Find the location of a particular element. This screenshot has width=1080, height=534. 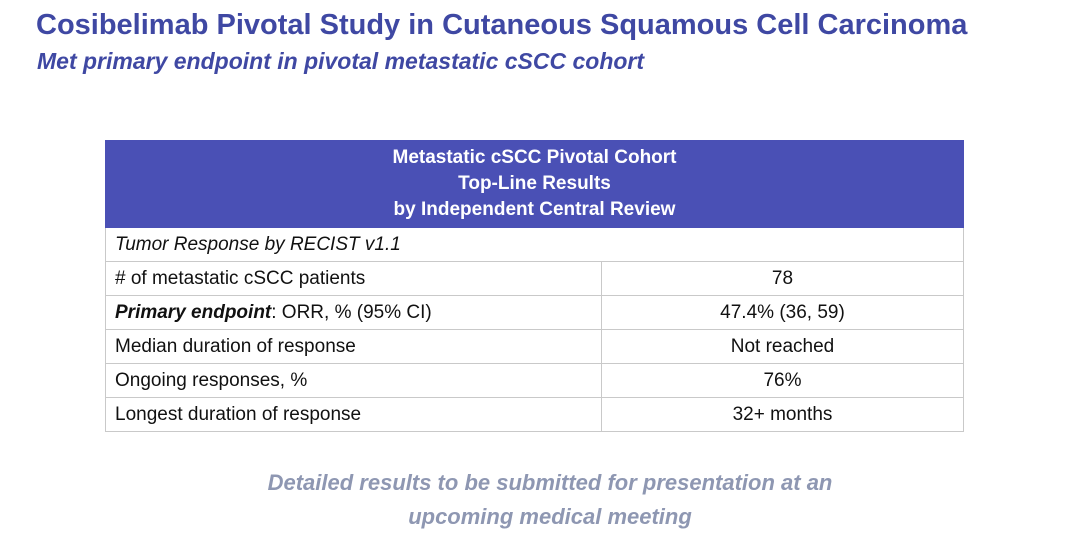

row-value: 76% is located at coordinates (782, 380).